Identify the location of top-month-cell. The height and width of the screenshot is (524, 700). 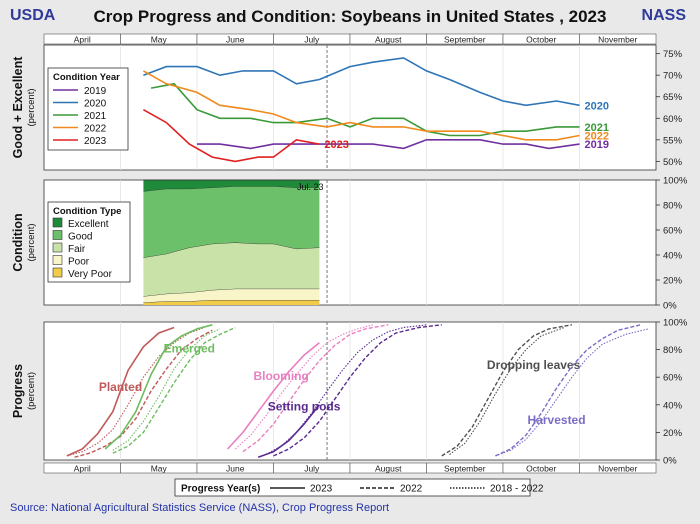
(618, 39).